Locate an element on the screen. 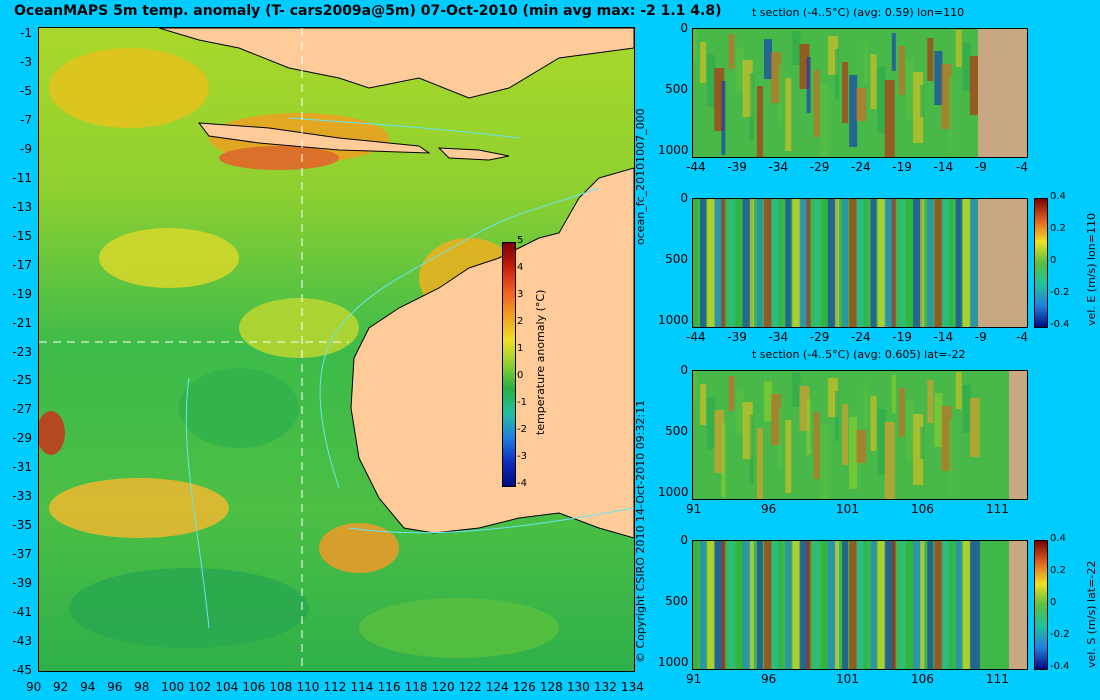 The height and width of the screenshot is (700, 1100). velocity-colorbar-tick: 0.4 is located at coordinates (1058, 538).